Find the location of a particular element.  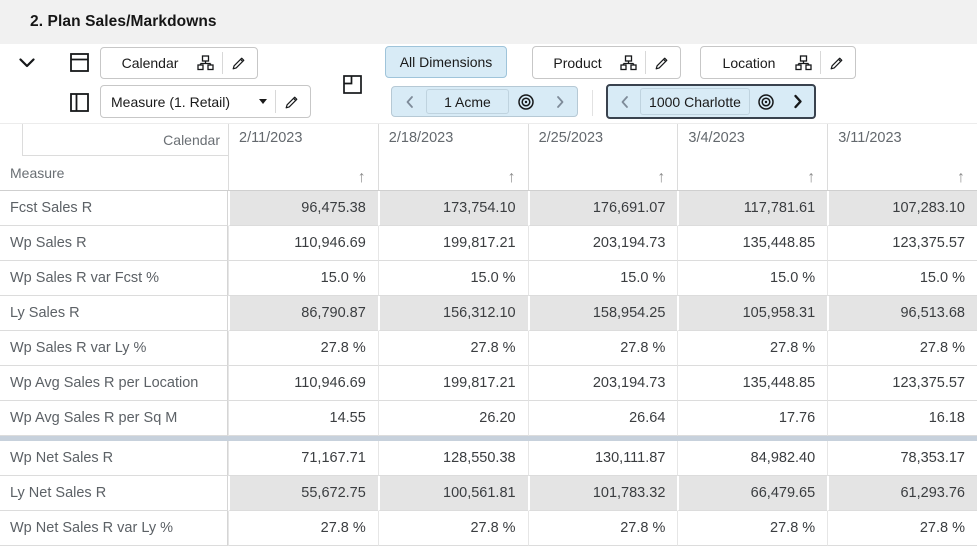

date-column-header: 2/11/2023 ↑ is located at coordinates (303, 157).